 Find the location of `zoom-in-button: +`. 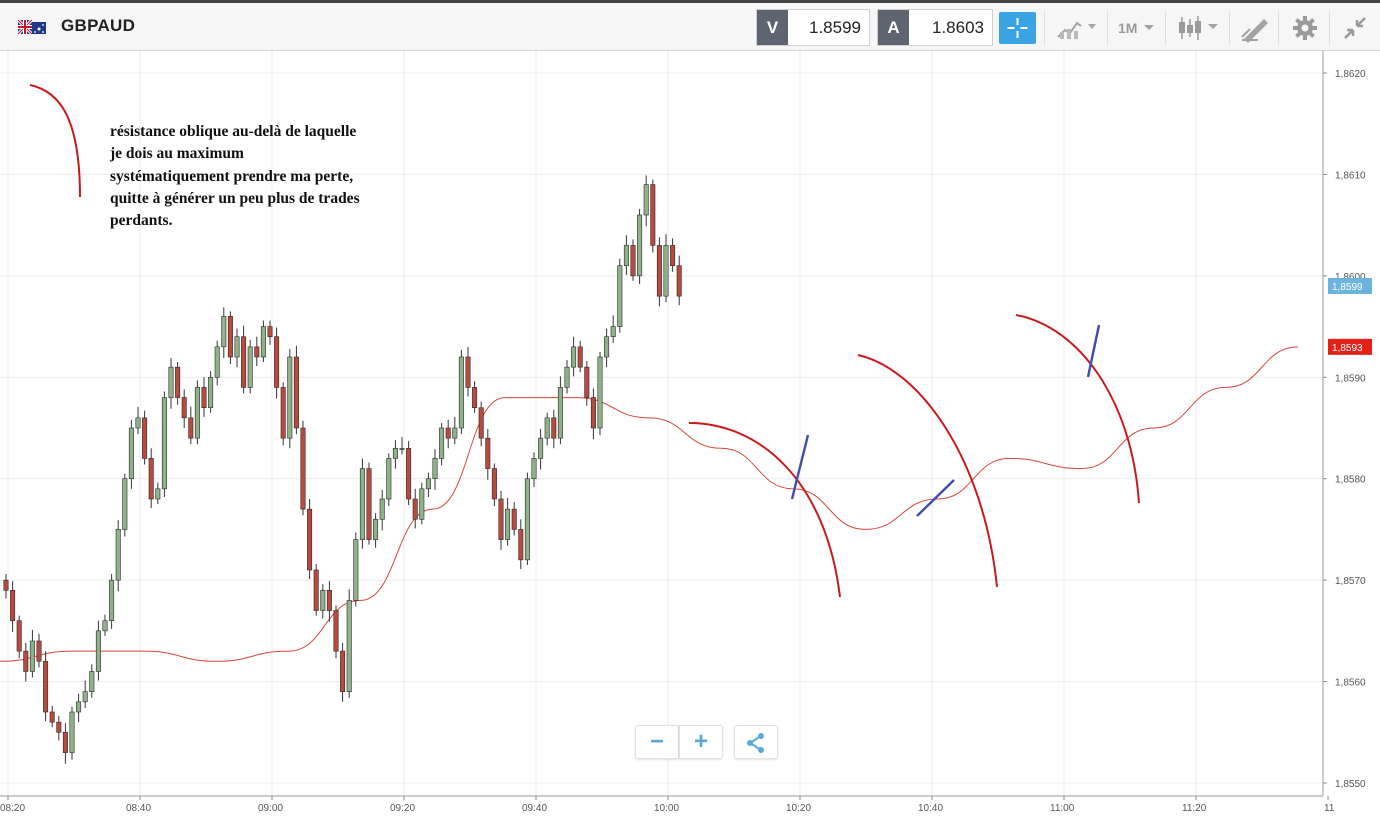

zoom-in-button: + is located at coordinates (701, 742).